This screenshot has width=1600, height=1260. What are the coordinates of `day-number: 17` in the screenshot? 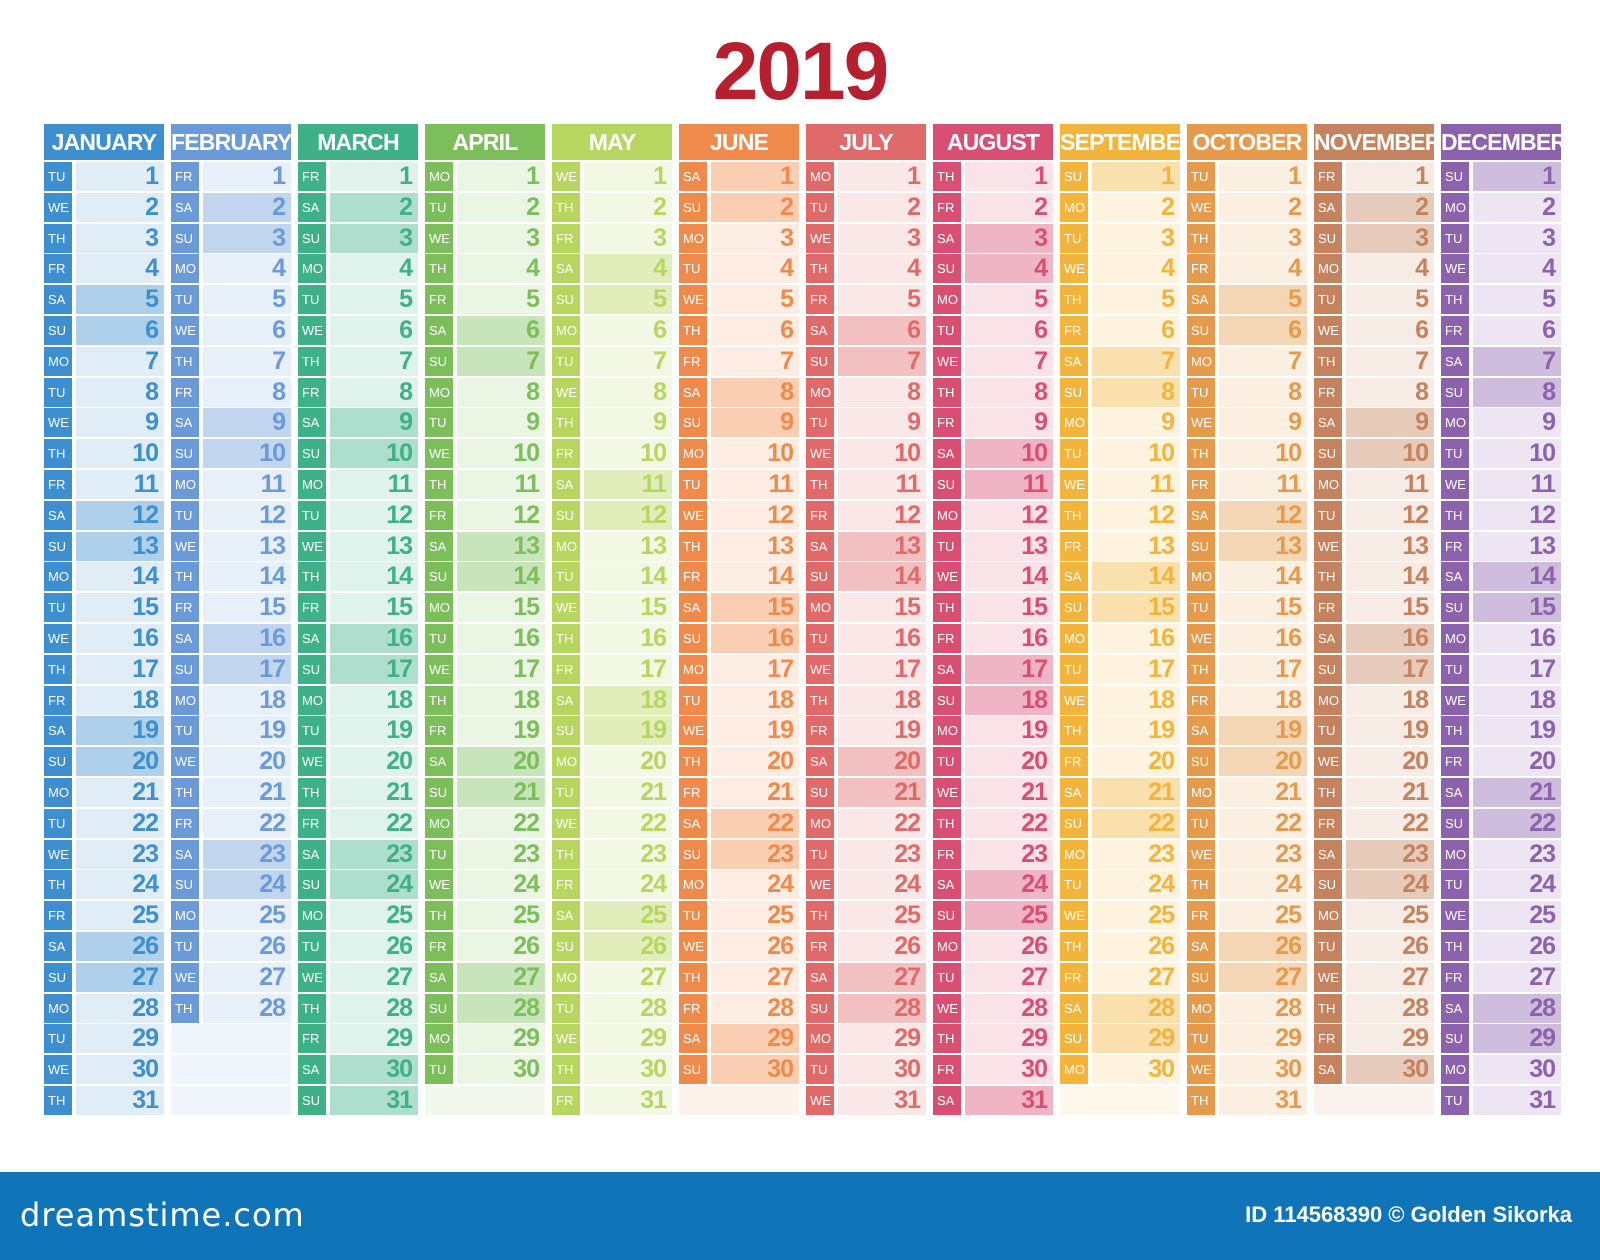 It's located at (1263, 669).